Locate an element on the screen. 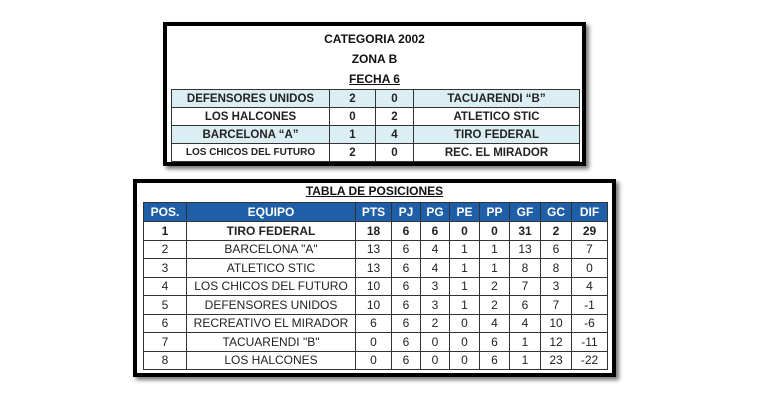  cell-pp: 6 is located at coordinates (494, 360).